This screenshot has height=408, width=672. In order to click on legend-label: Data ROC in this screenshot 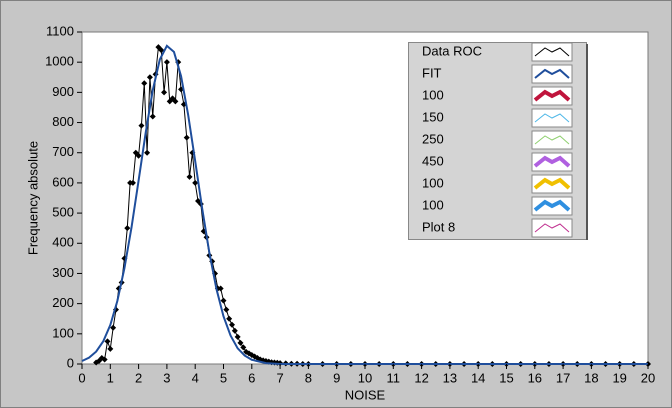, I will do `click(452, 50)`.